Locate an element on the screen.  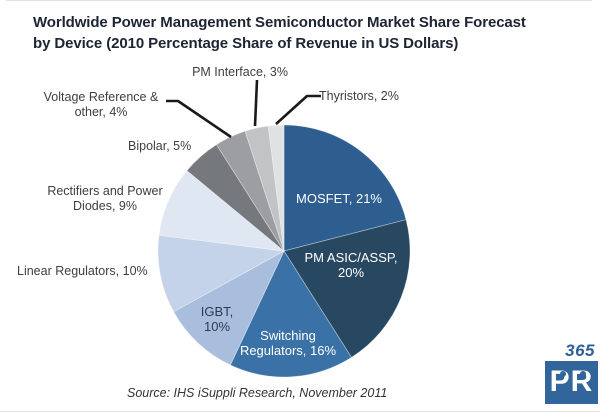
label-bipolar: Bipolar, 5% is located at coordinates (160, 146).